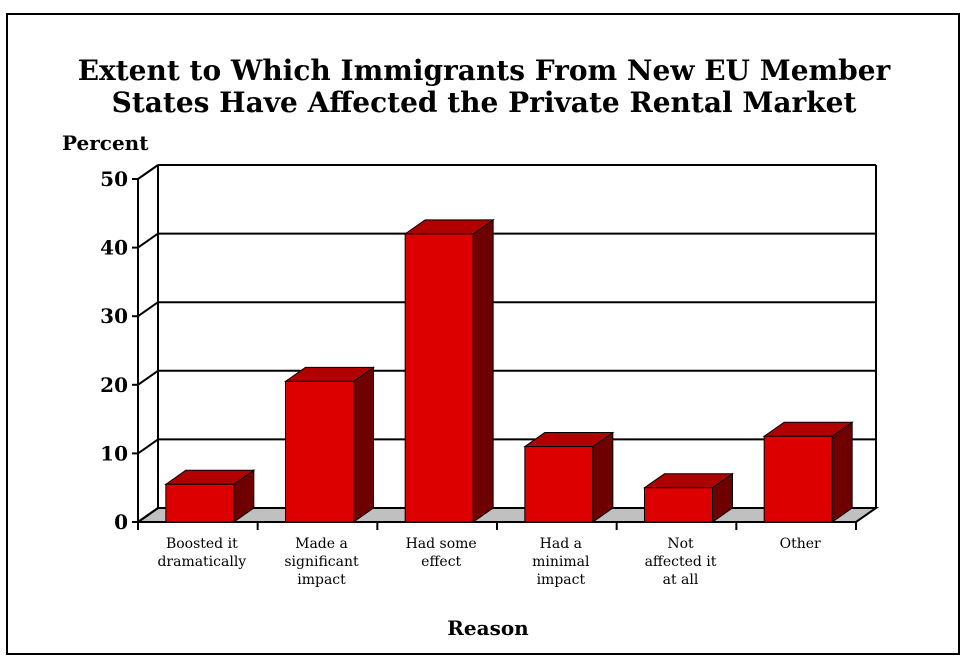 The width and height of the screenshot is (968, 664). Describe the element at coordinates (321, 544) in the screenshot. I see `x-tick-label: Made a` at that location.